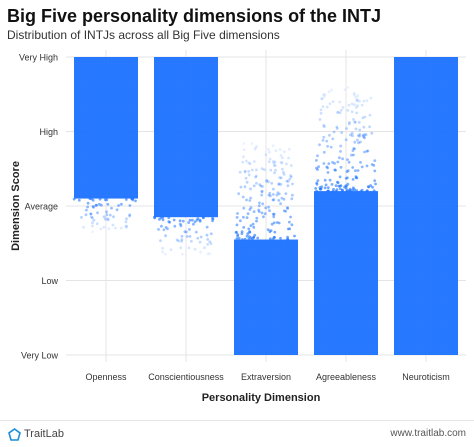  Describe the element at coordinates (36, 434) in the screenshot. I see `brand: TraitLab` at that location.